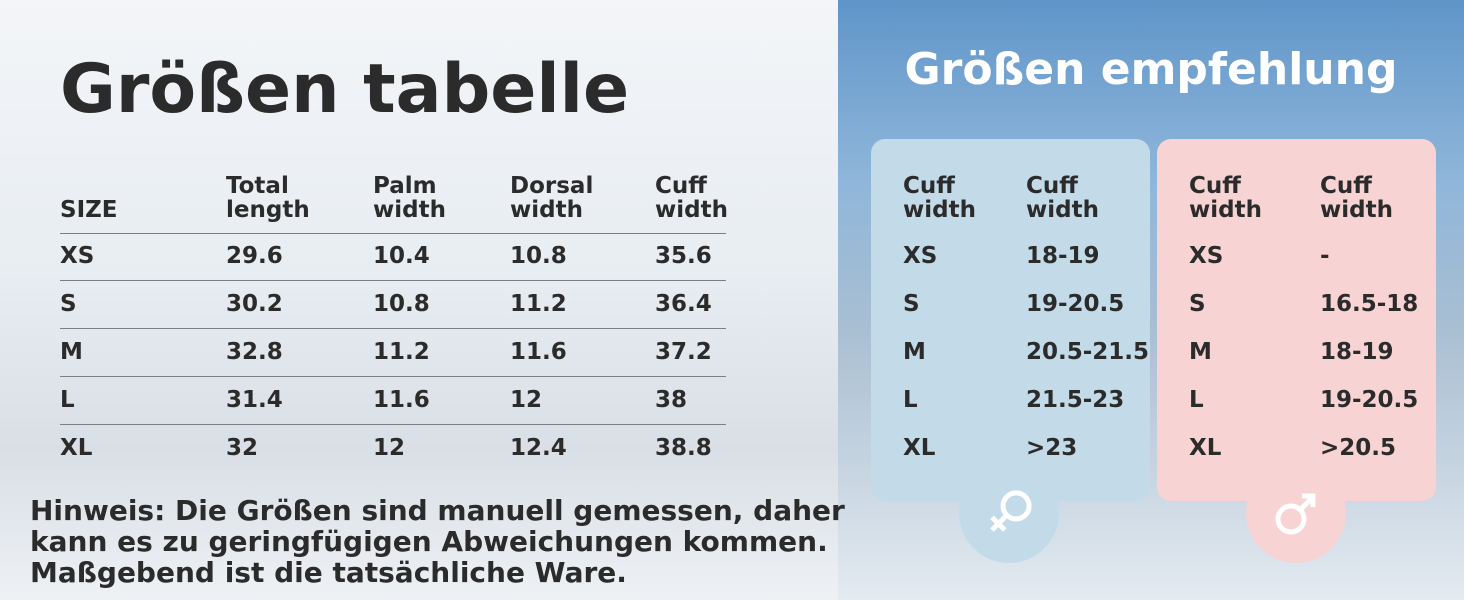 Image resolution: width=1464 pixels, height=600 pixels. I want to click on table-cell: 38, so click(671, 400).